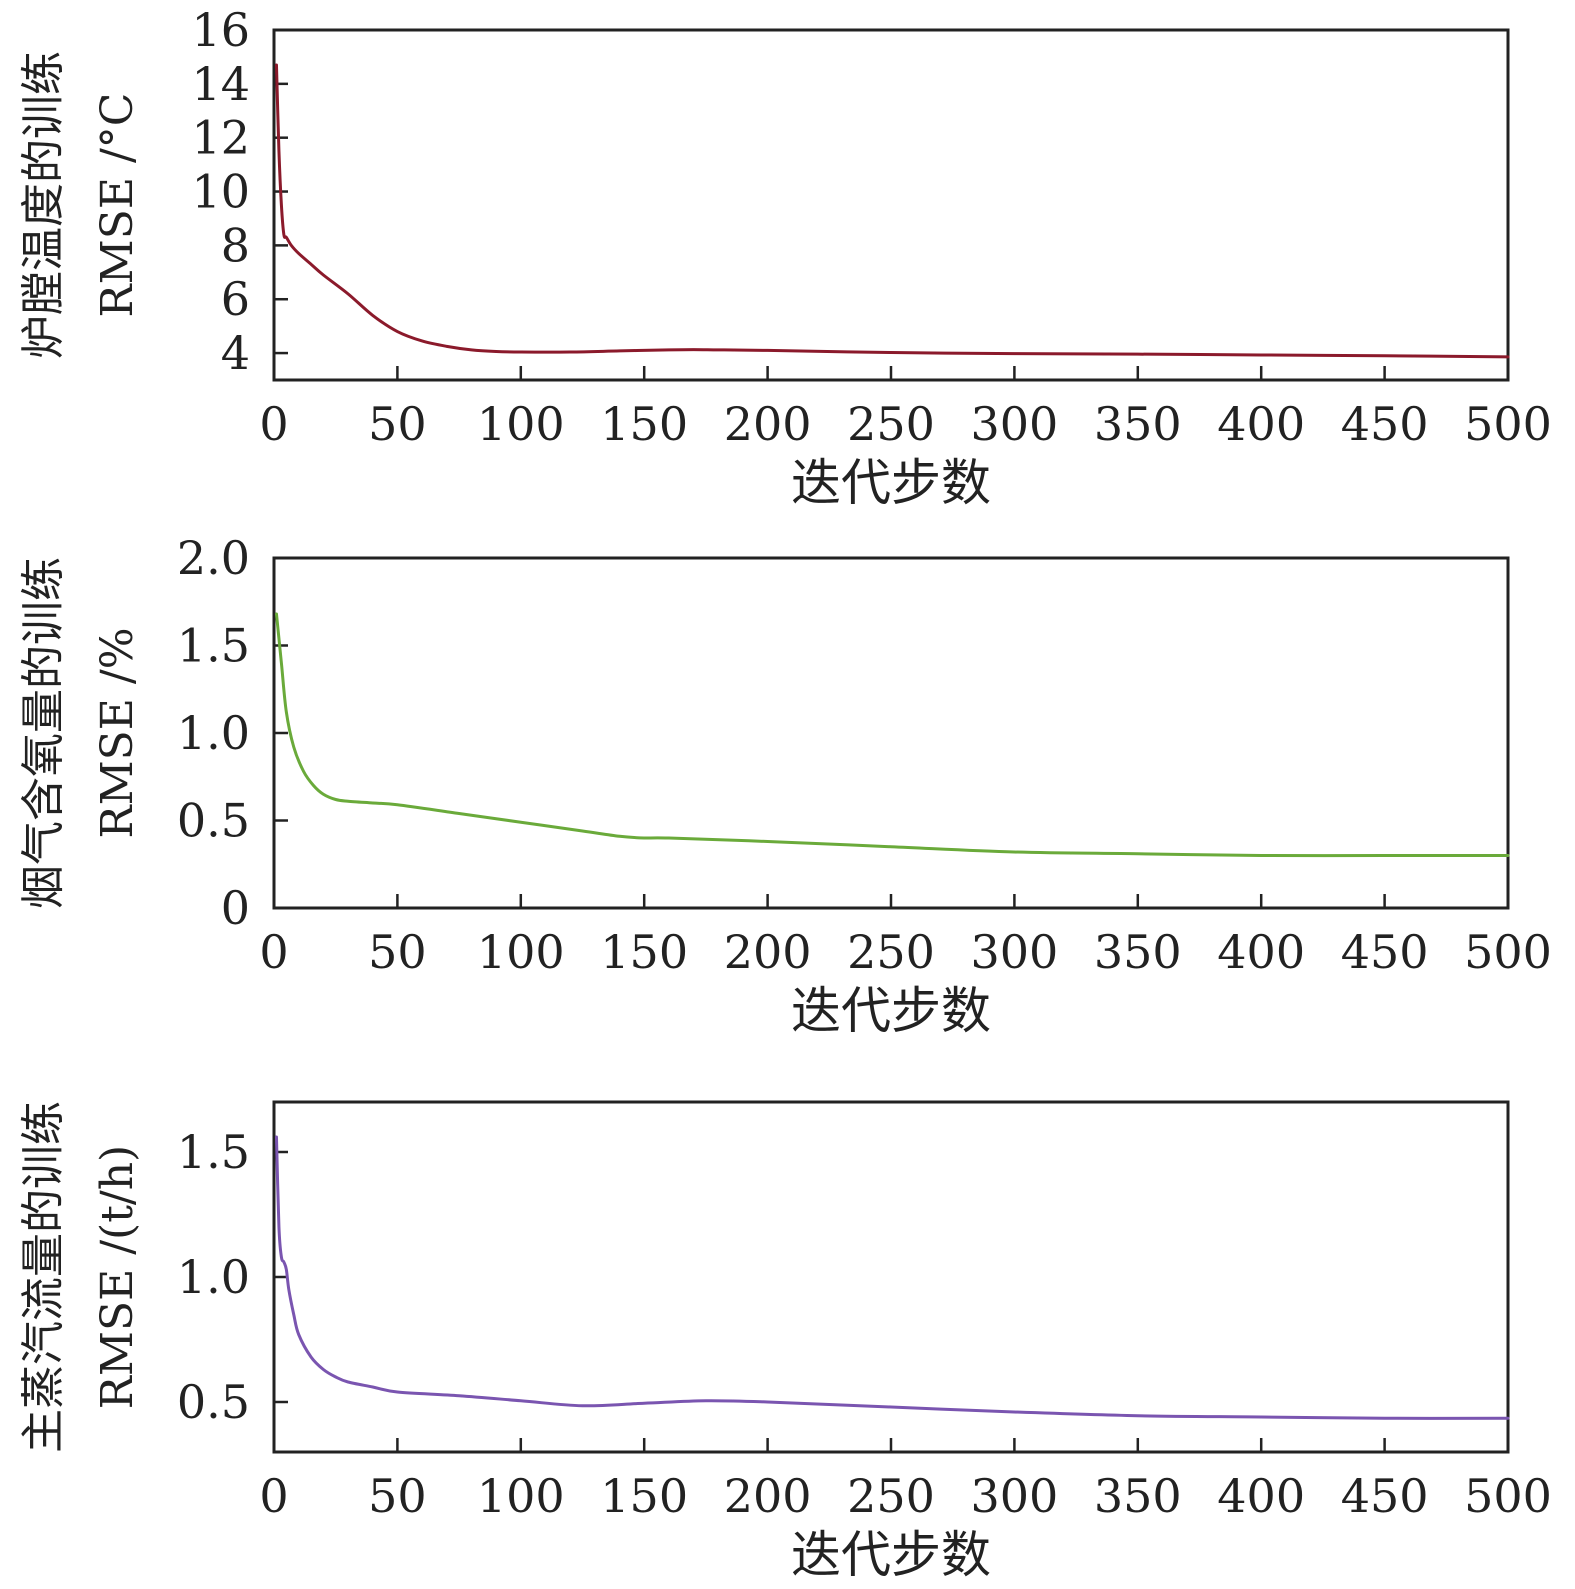  What do you see at coordinates (213, 558) in the screenshot?
I see `y-tick-label: 2.0` at bounding box center [213, 558].